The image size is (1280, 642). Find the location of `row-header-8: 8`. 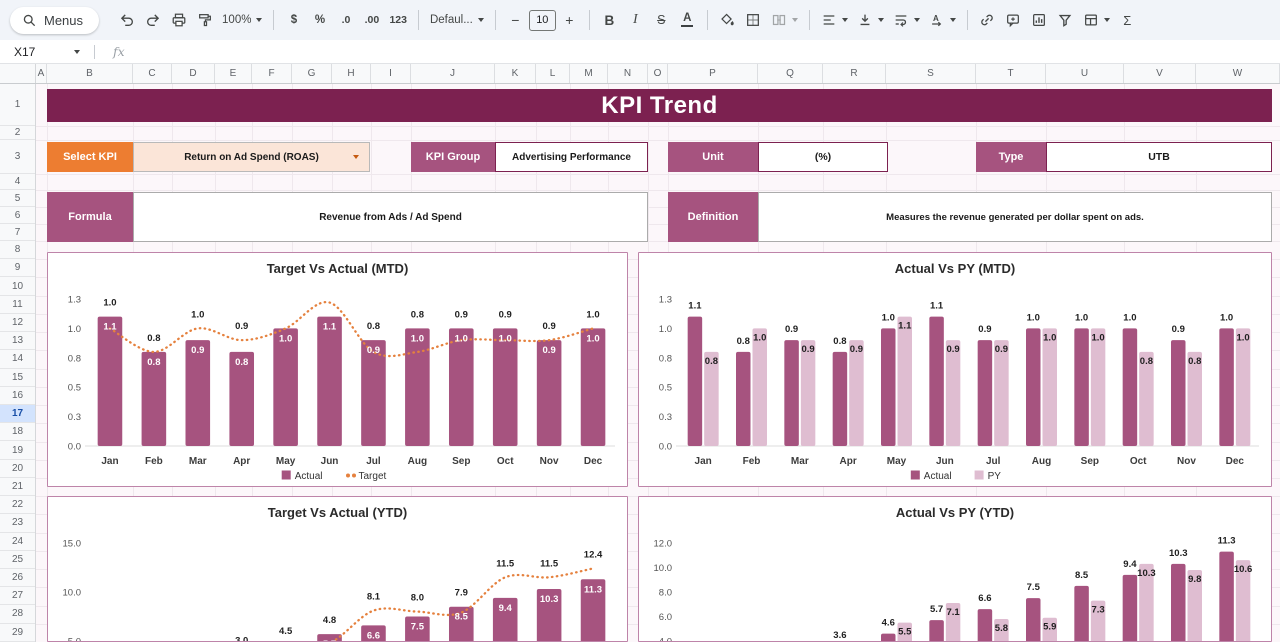

row-header-8: 8 is located at coordinates (17, 250).